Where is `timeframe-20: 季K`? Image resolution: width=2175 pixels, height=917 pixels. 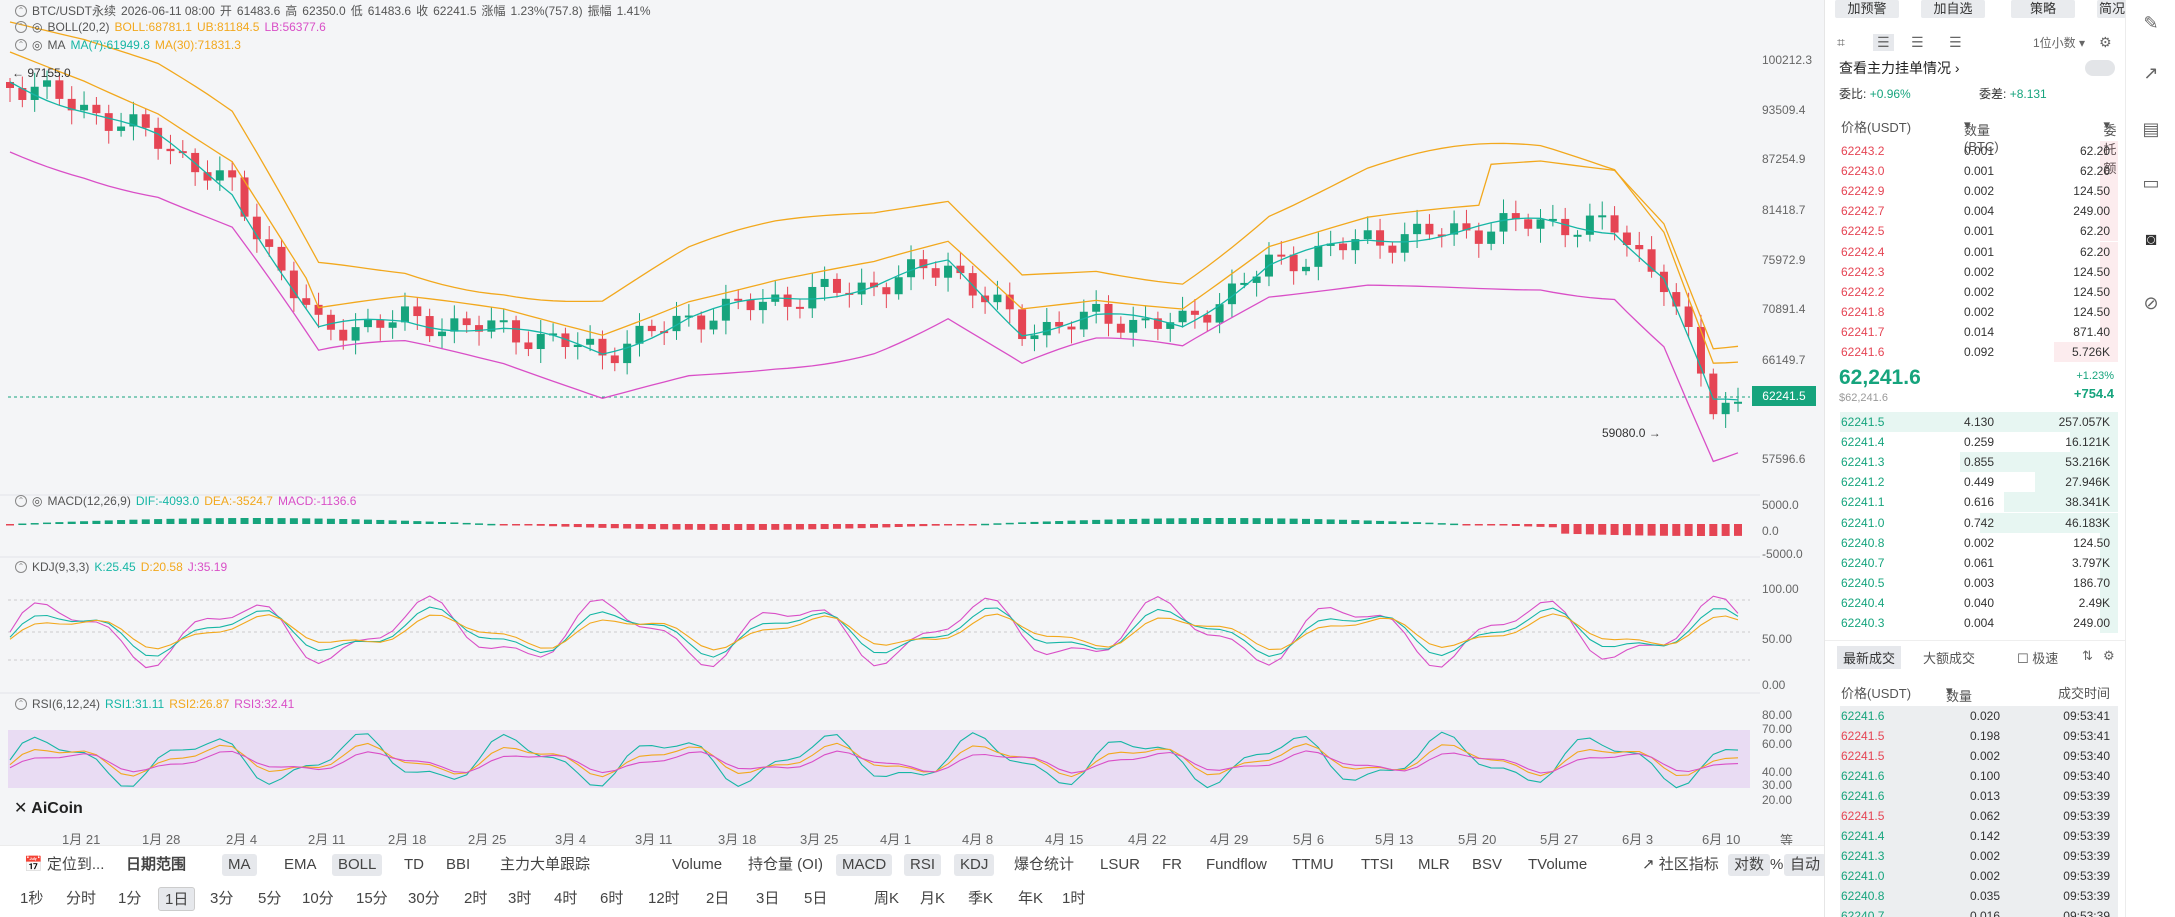 timeframe-20: 季K is located at coordinates (981, 898).